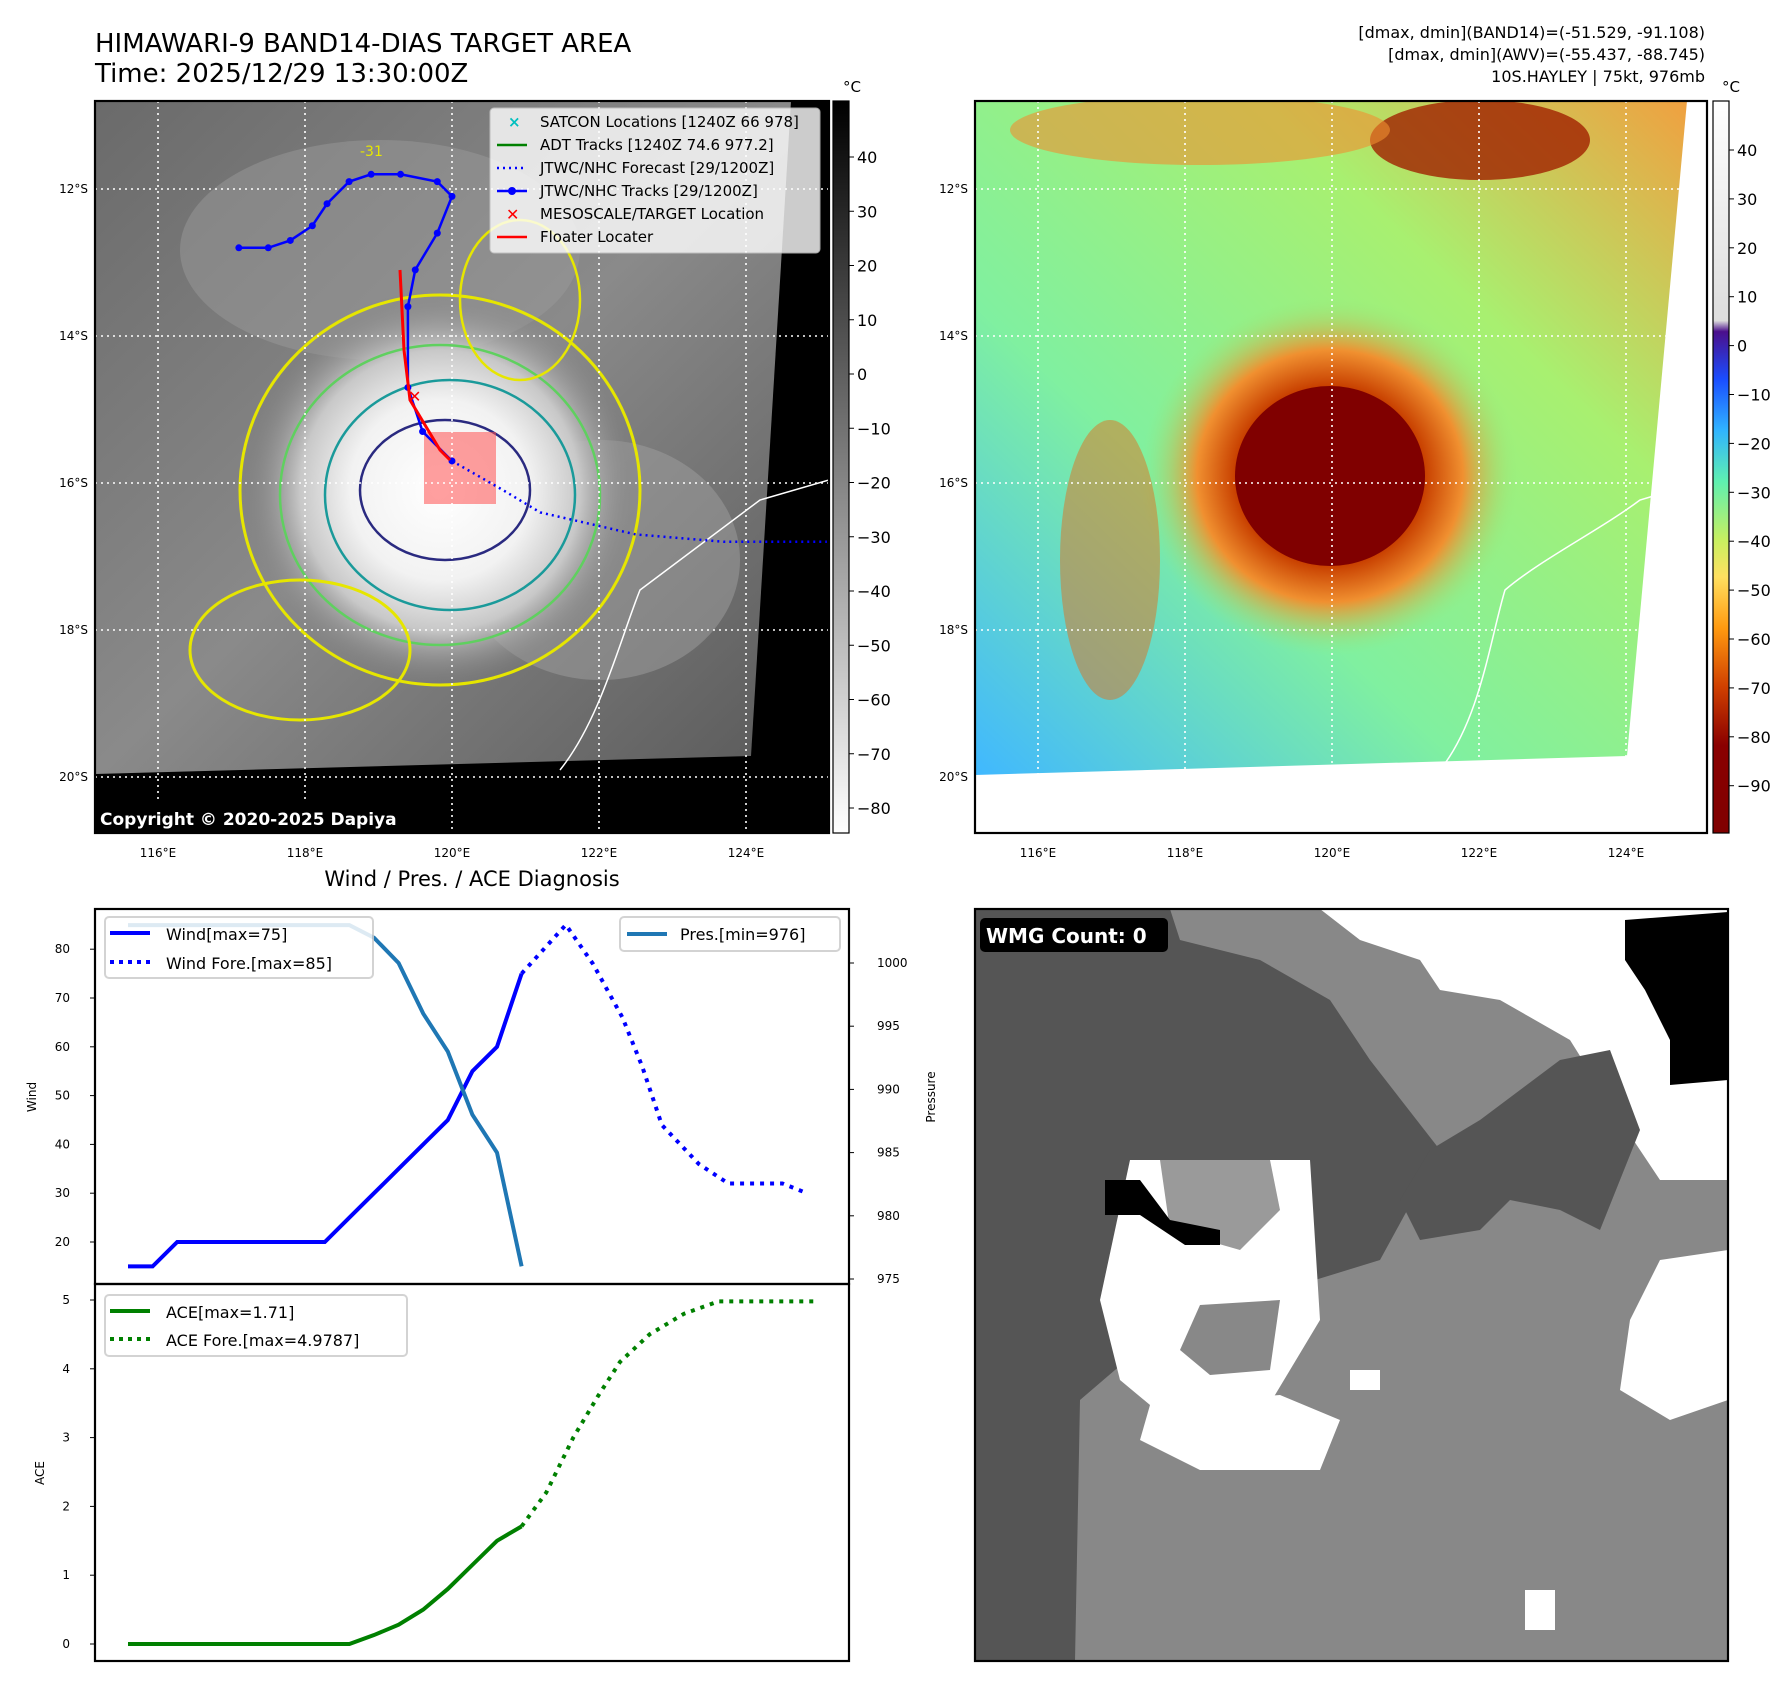 The height and width of the screenshot is (1690, 1788). I want to click on legend-pressure: Pres.[min=976], so click(742, 934).